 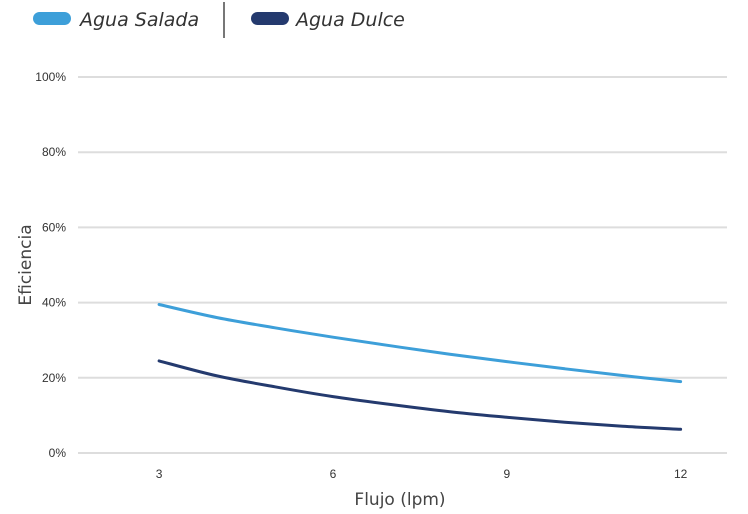 I want to click on x-tick-label: 9, so click(x=506, y=474).